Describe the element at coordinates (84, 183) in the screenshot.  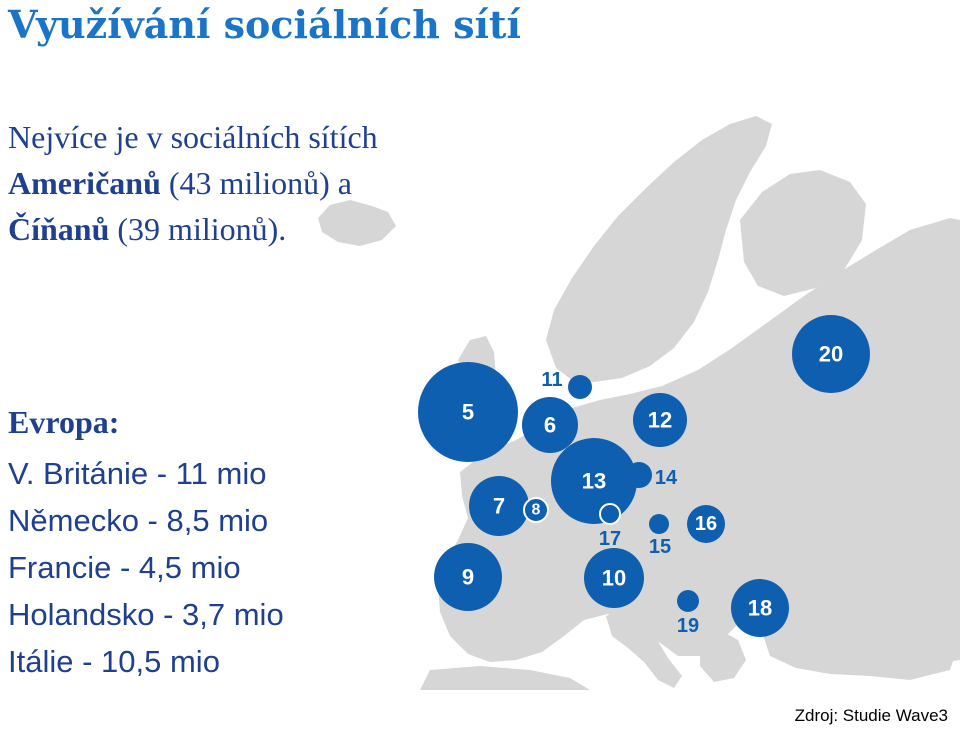
I see `intro-americans: Američanů` at that location.